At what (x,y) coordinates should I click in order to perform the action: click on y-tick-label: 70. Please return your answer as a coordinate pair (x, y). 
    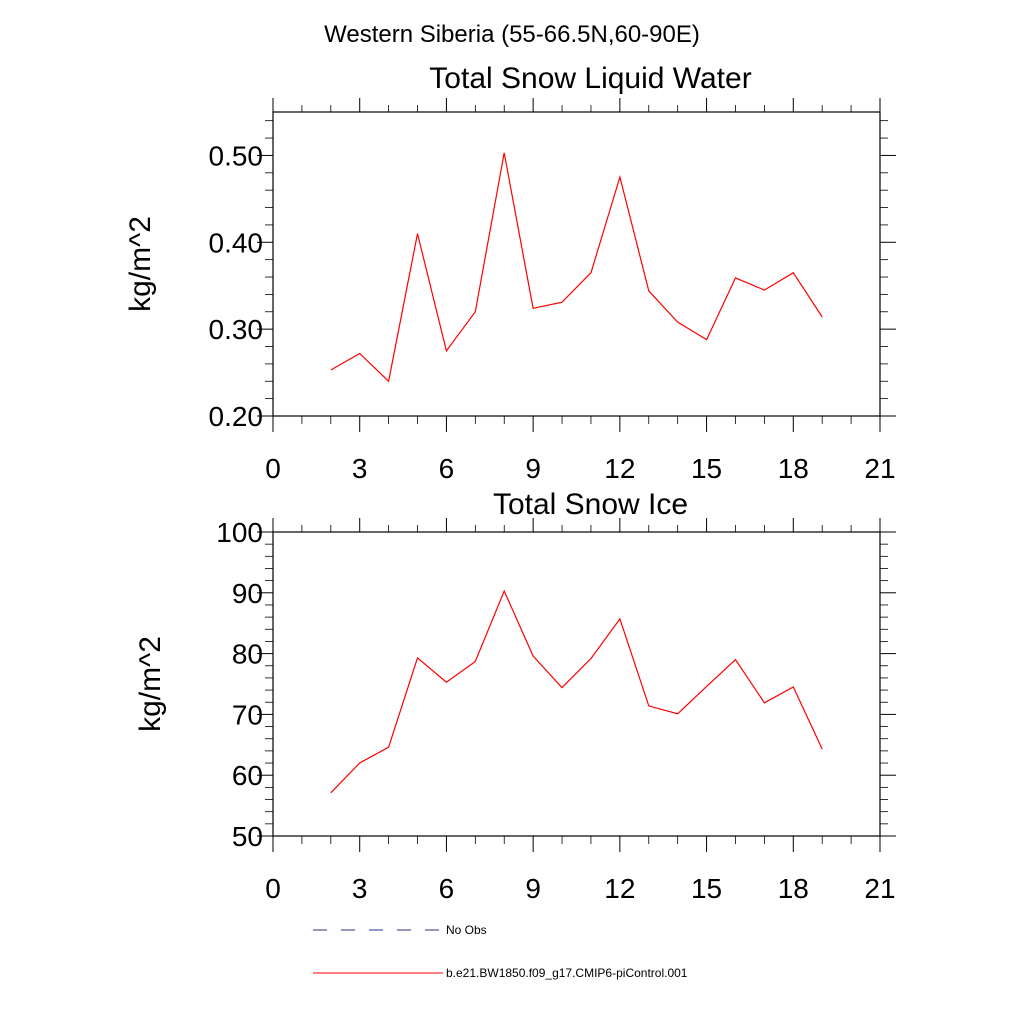
    Looking at the image, I should click on (247, 714).